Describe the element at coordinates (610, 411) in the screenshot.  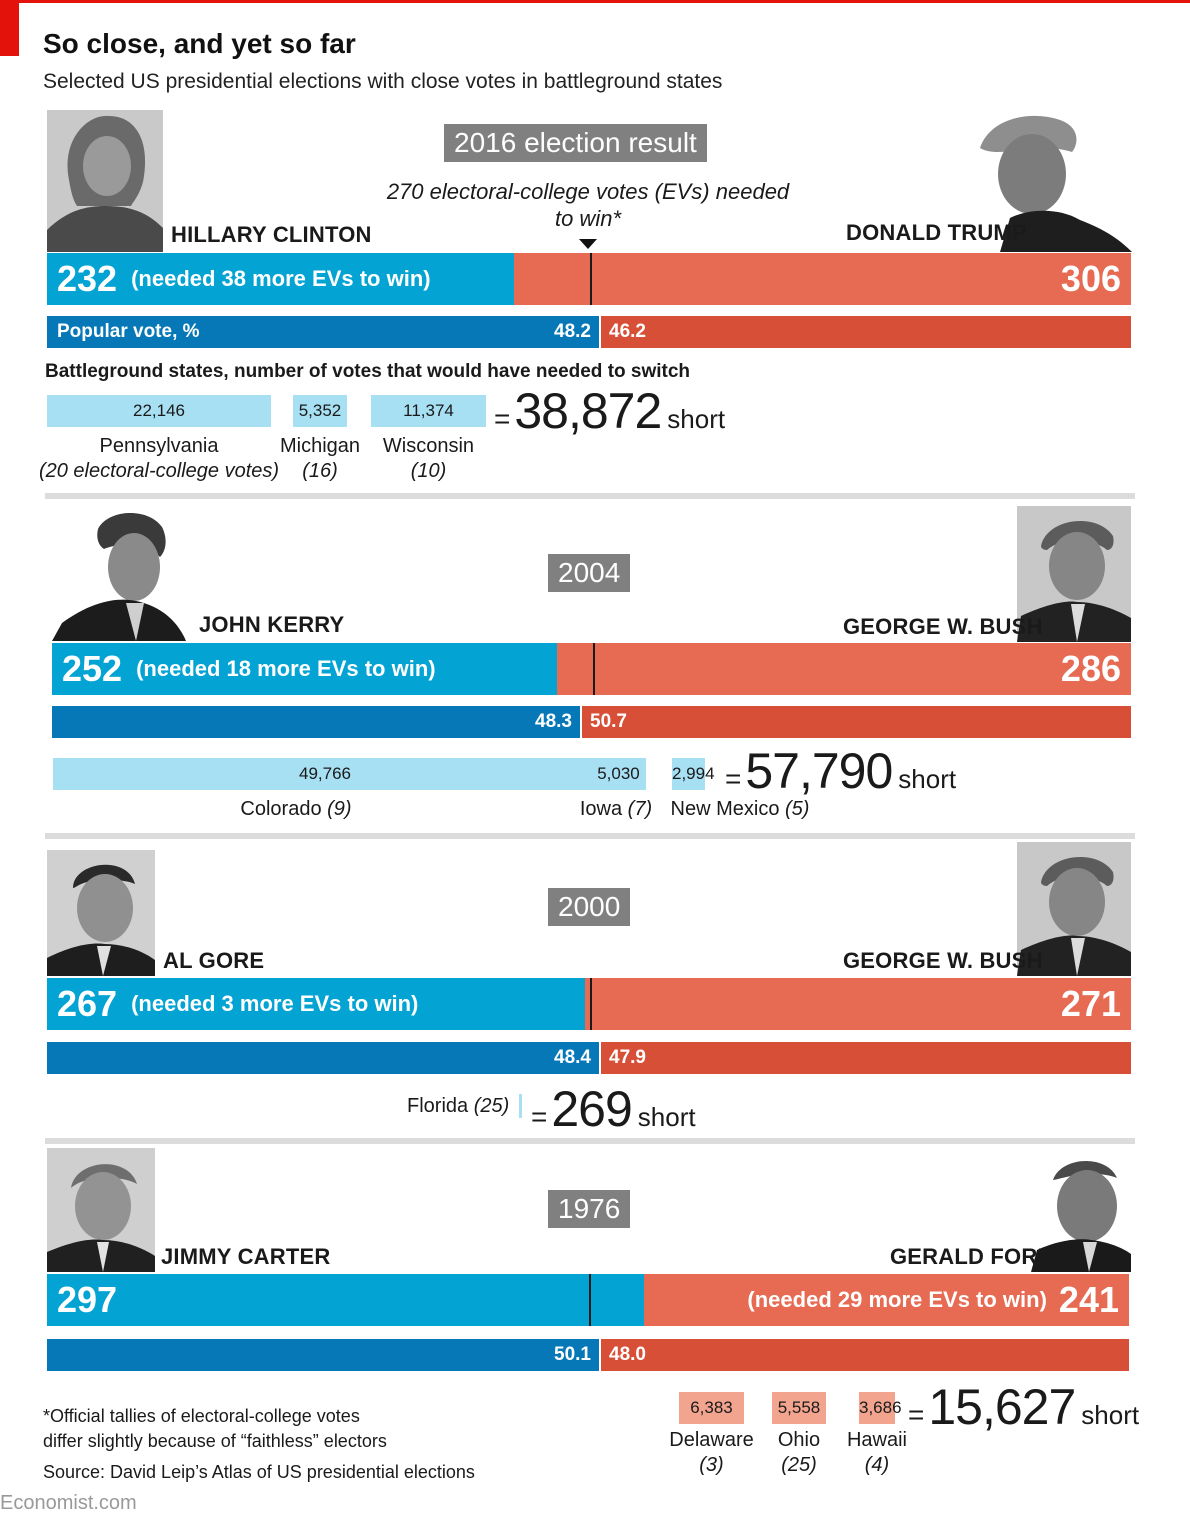
I see `total-short-2016: = 38,872 short` at that location.